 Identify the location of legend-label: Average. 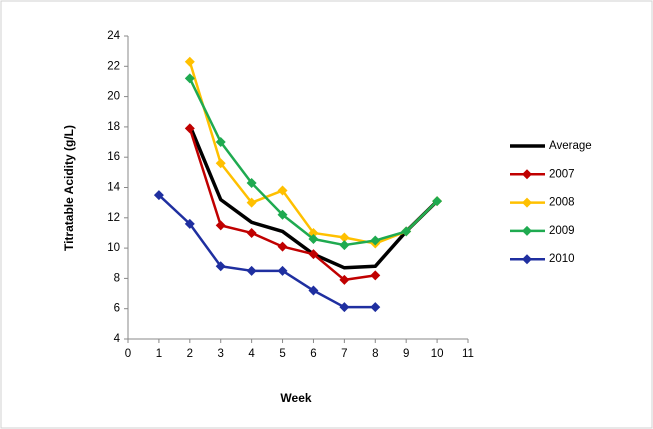
(570, 146).